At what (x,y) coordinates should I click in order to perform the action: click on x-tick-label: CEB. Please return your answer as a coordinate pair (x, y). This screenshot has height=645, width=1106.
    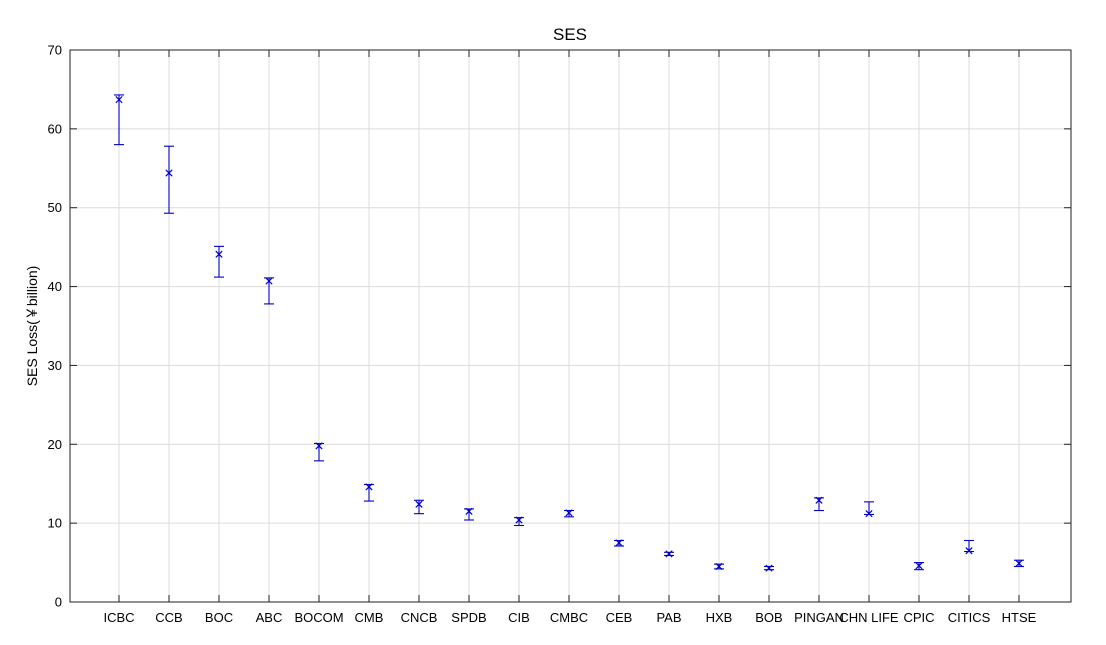
    Looking at the image, I should click on (619, 617).